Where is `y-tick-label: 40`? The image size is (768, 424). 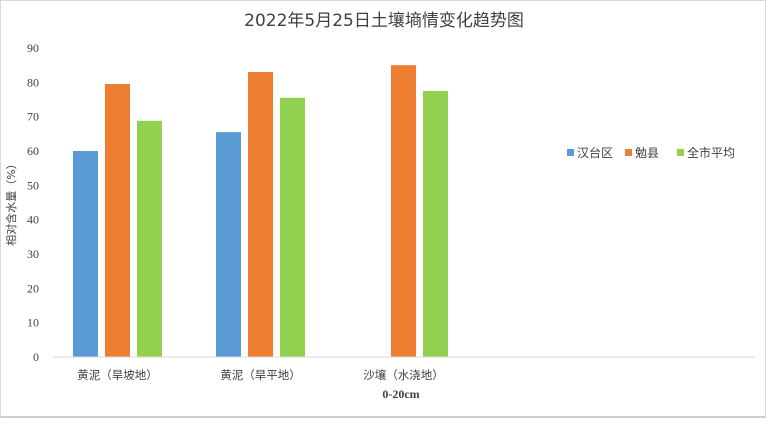
y-tick-label: 40 is located at coordinates (33, 220).